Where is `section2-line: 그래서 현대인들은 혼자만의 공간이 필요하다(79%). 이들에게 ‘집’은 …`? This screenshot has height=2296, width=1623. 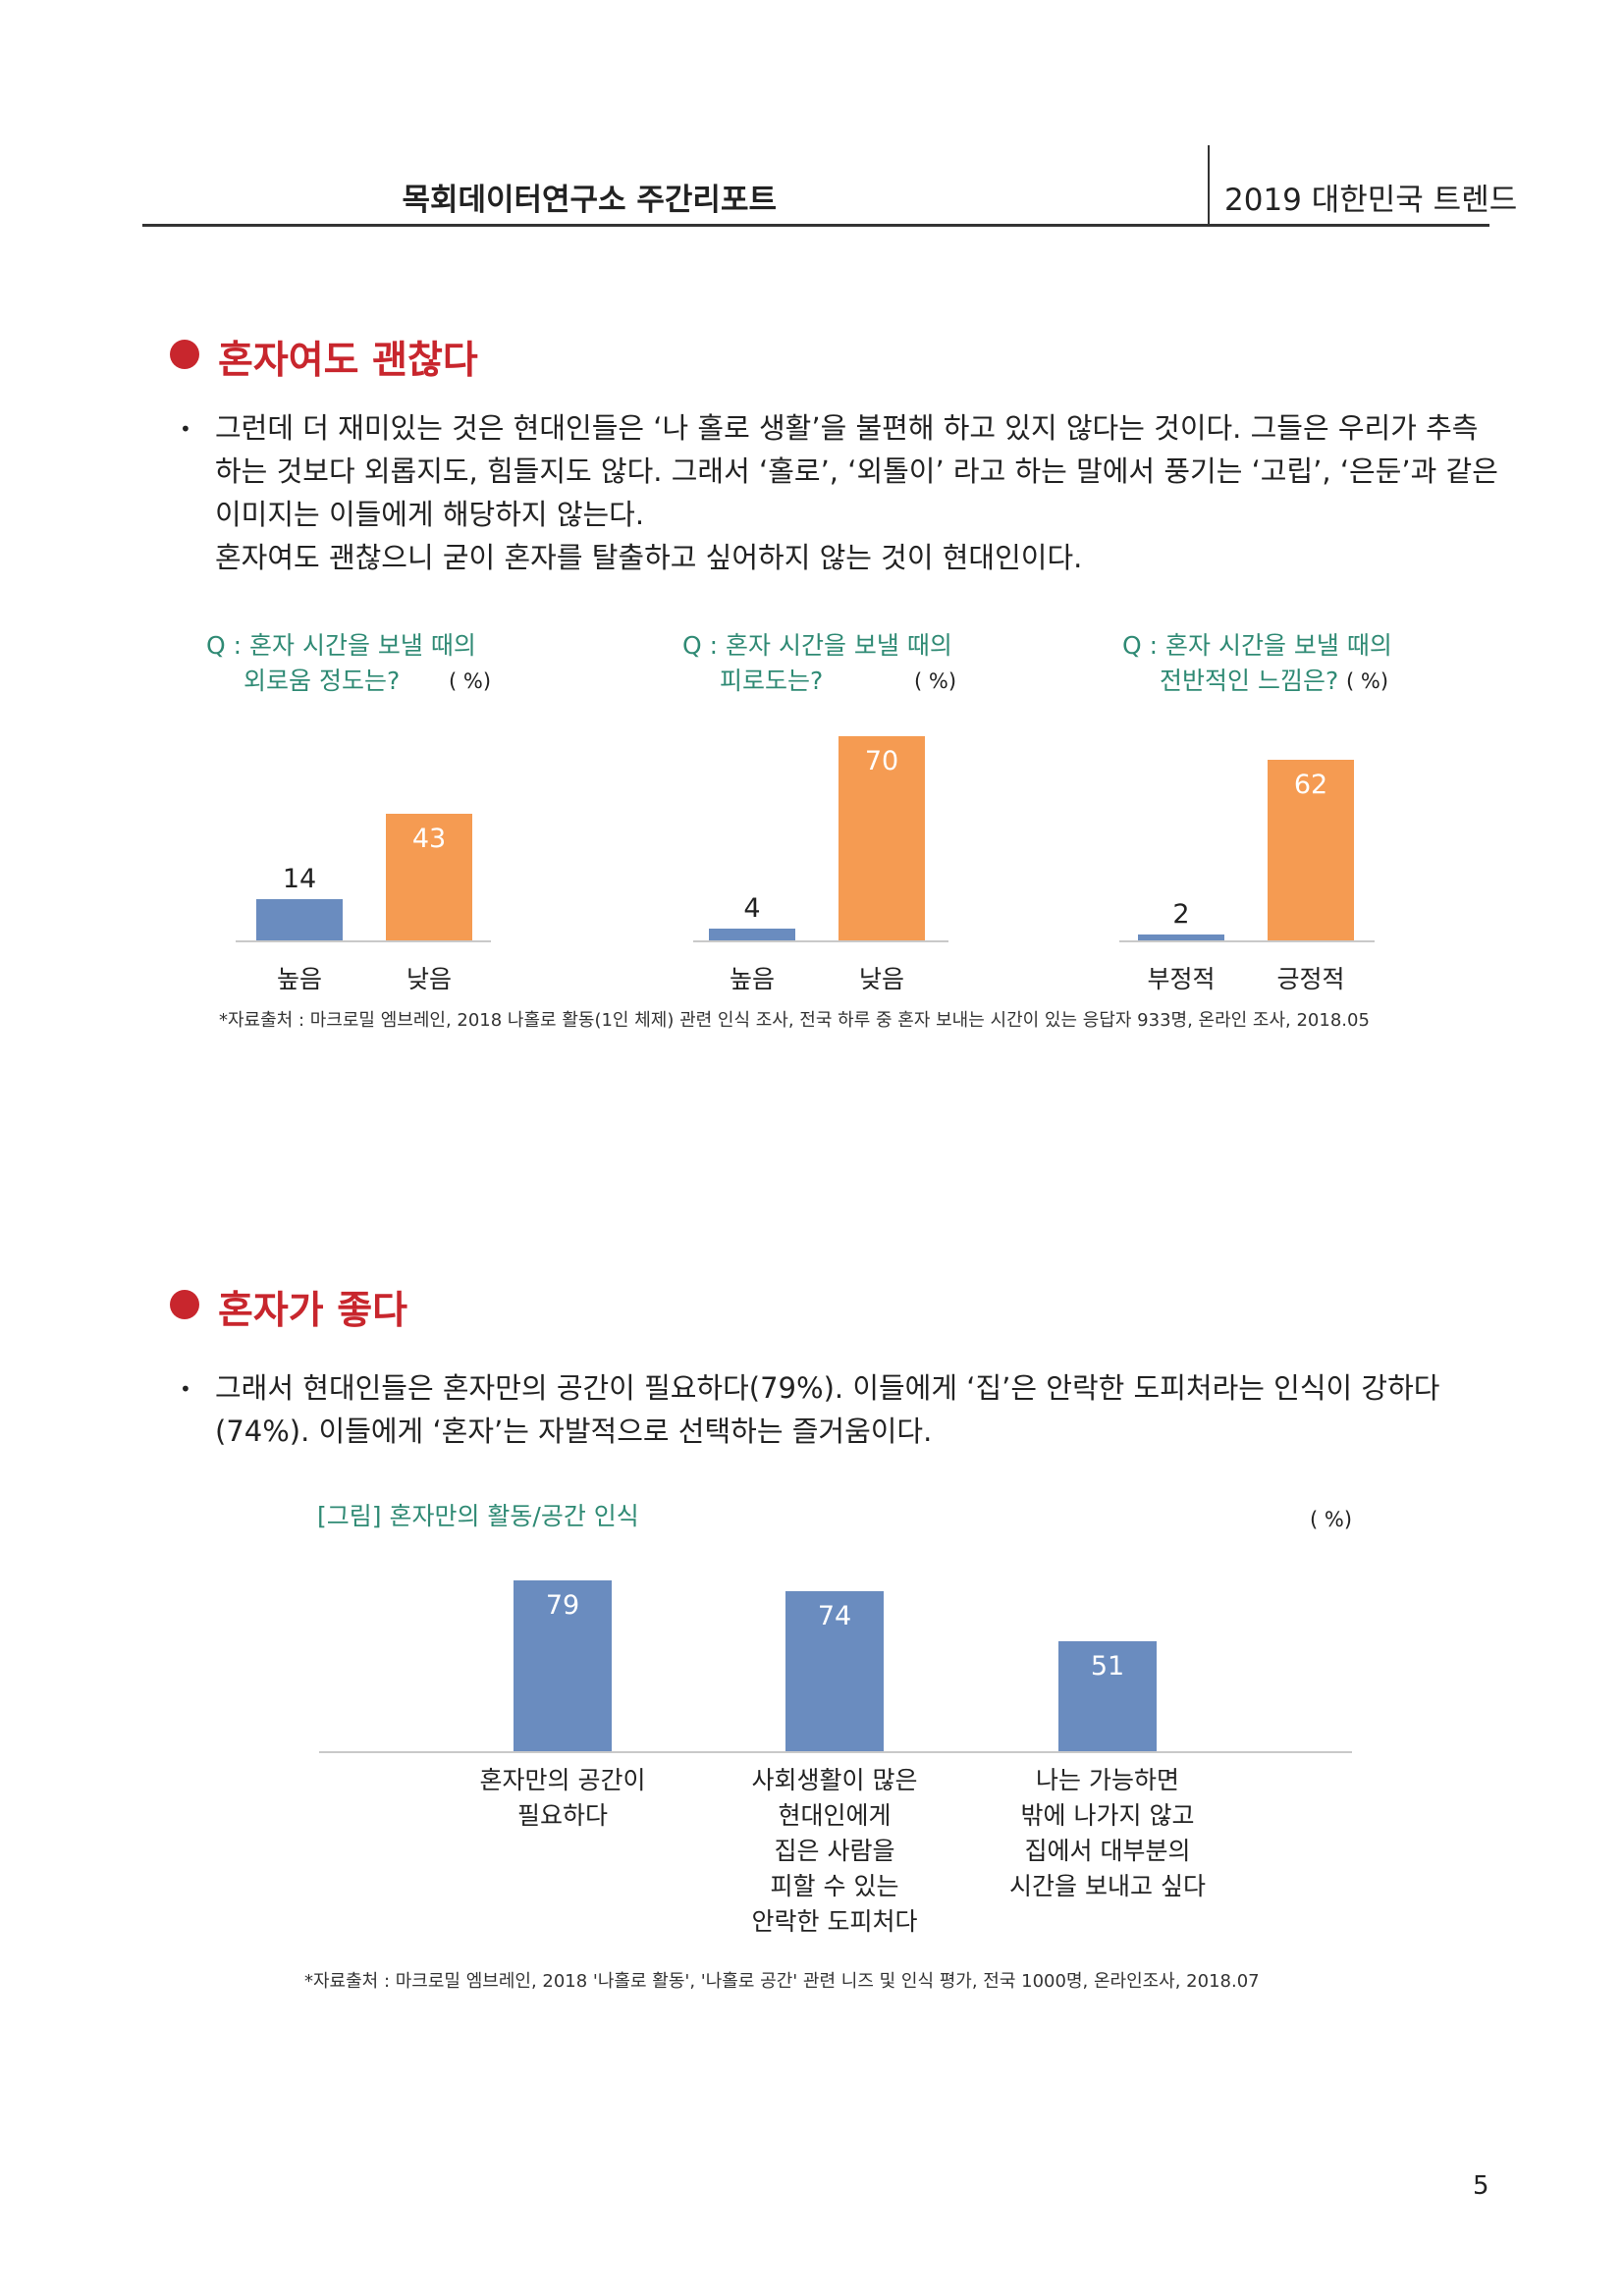
section2-line: 그래서 현대인들은 혼자만의 공간이 필요하다(79%). 이들에게 ‘집’은 … is located at coordinates (827, 1388).